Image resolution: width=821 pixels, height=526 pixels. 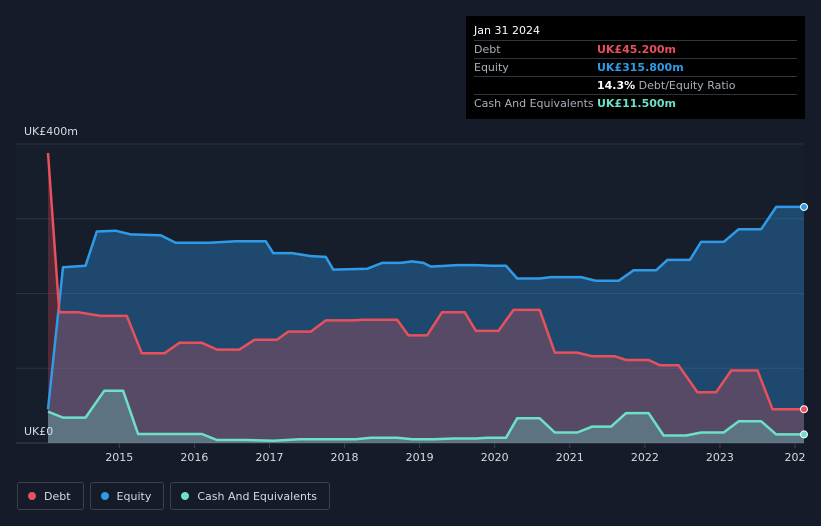 I want to click on x-tick-label-9: 202, so click(x=794, y=457).